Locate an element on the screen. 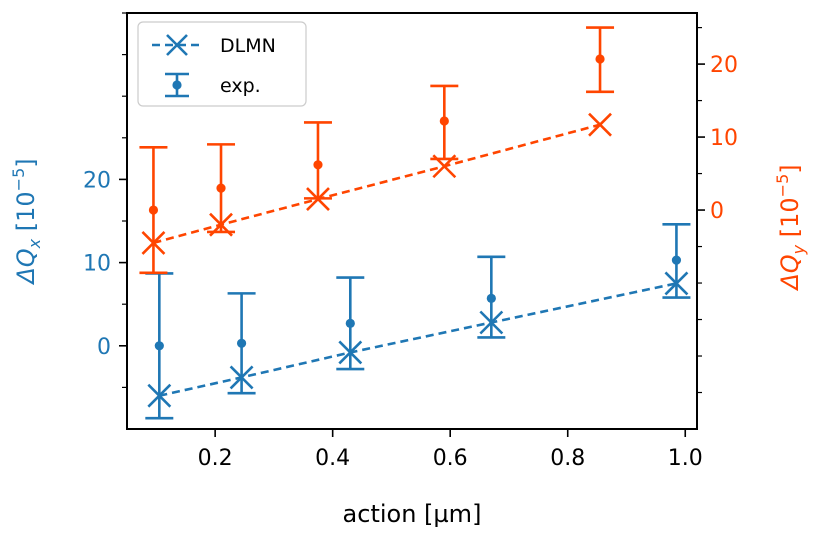 The image size is (831, 541). y-axis-left-label: ΔQx [10−5] is located at coordinates (26, 221).